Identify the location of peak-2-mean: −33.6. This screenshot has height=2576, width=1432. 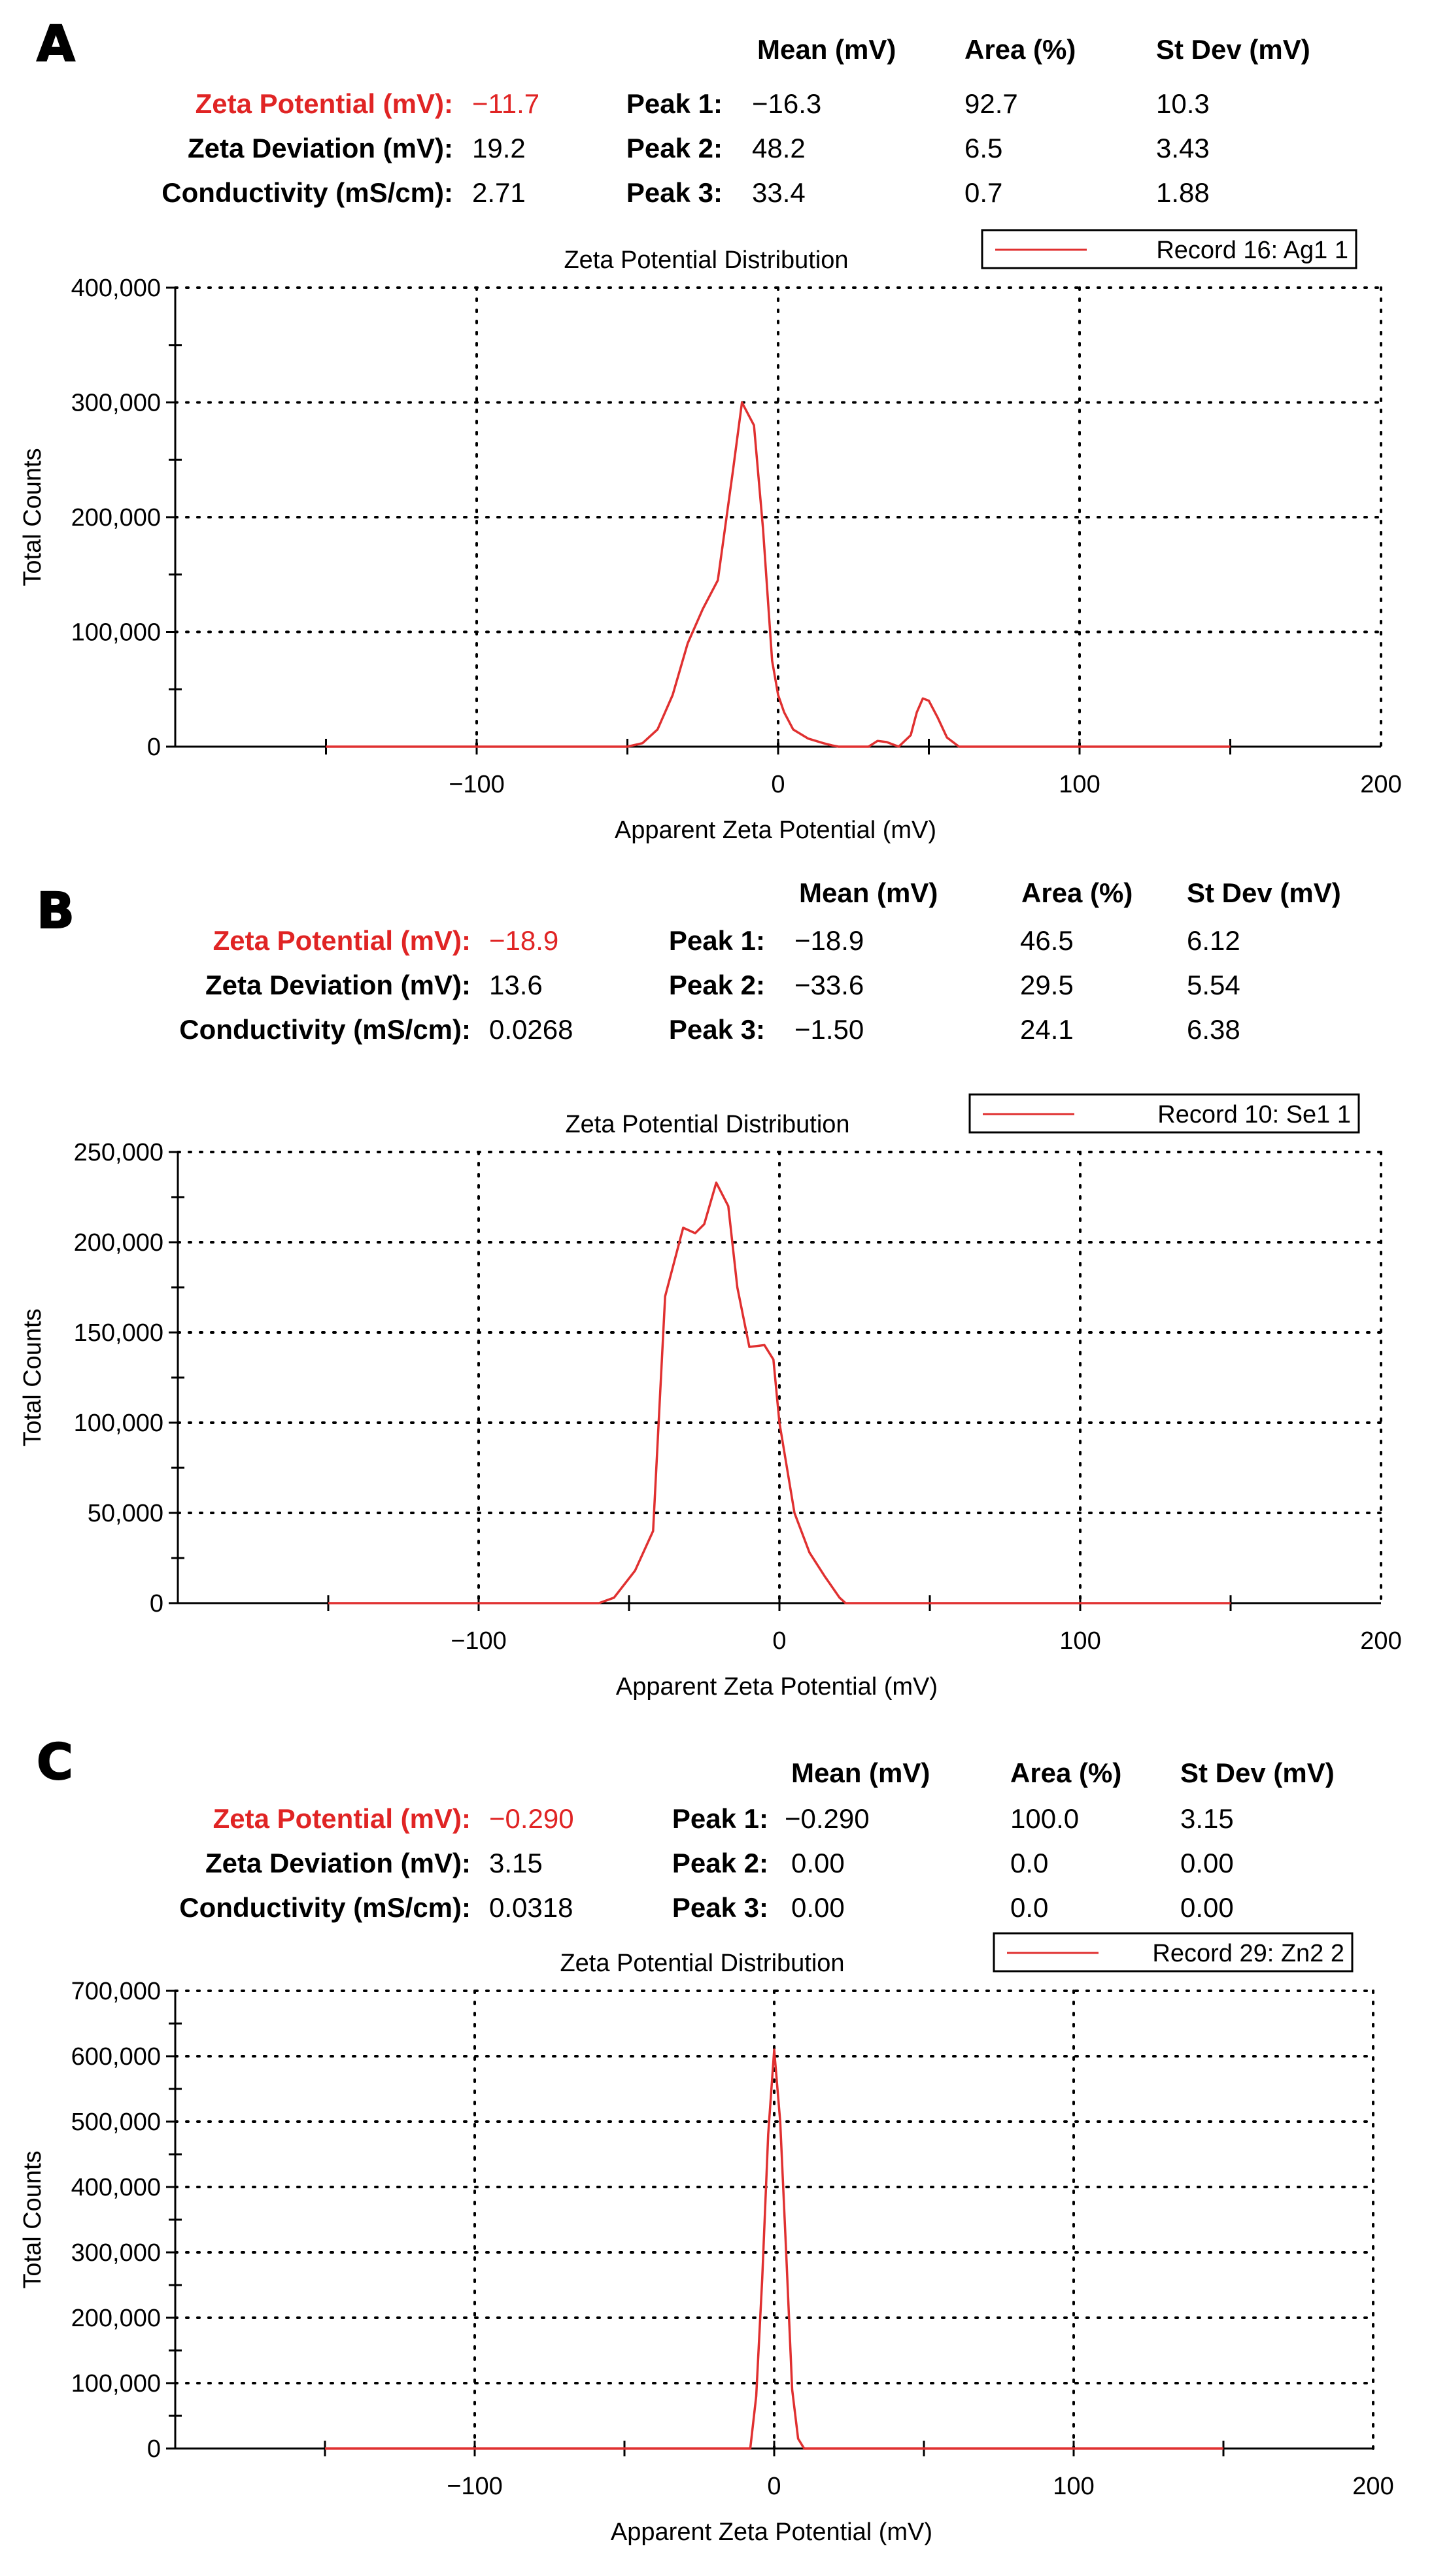
(829, 985).